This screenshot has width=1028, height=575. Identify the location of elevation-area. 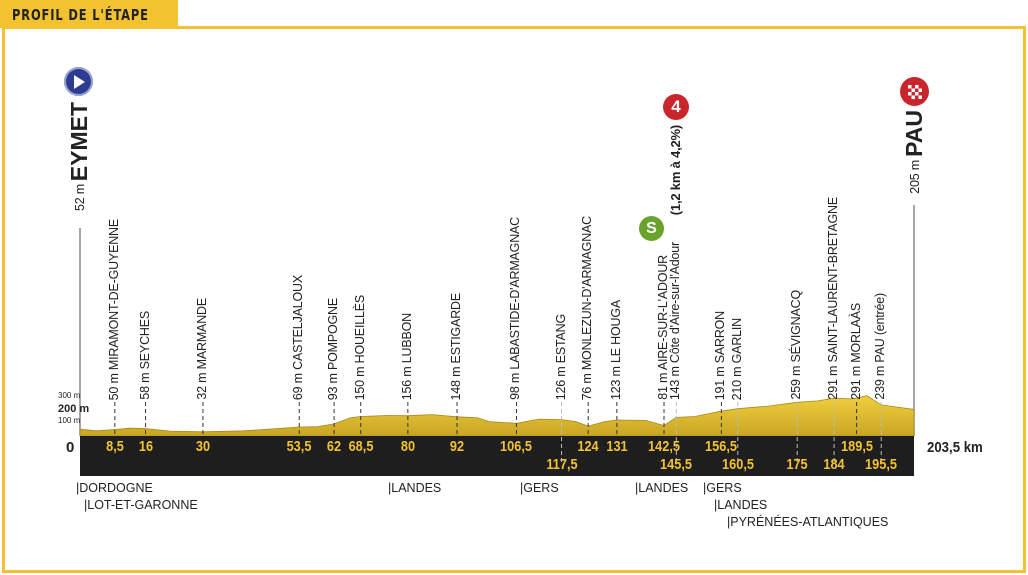
(497, 416).